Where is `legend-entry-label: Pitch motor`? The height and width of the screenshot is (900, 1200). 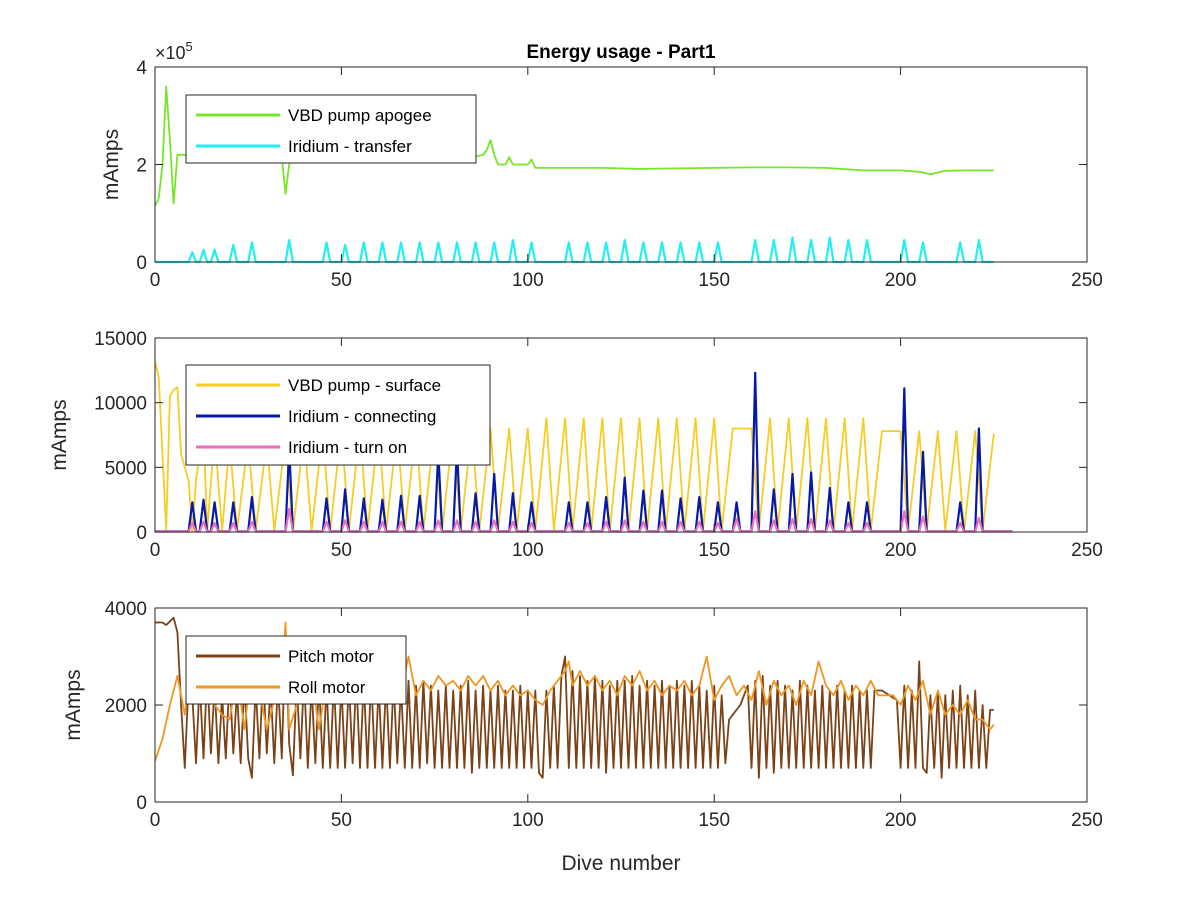
legend-entry-label: Pitch motor is located at coordinates (331, 656).